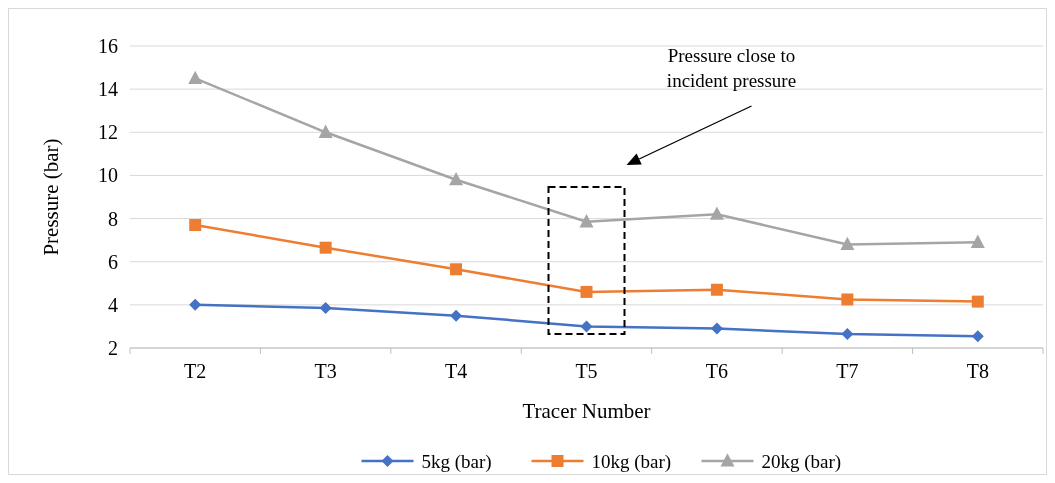 This screenshot has width=1055, height=483. Describe the element at coordinates (113, 304) in the screenshot. I see `y-tick-label: 4` at that location.